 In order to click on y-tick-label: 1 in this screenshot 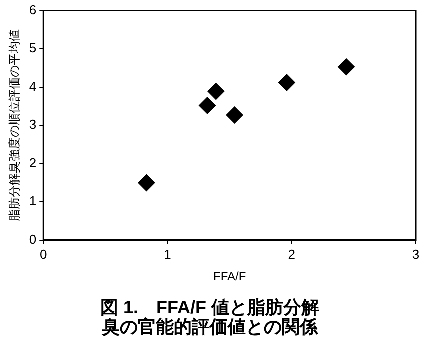, I will do `click(33, 201)`.